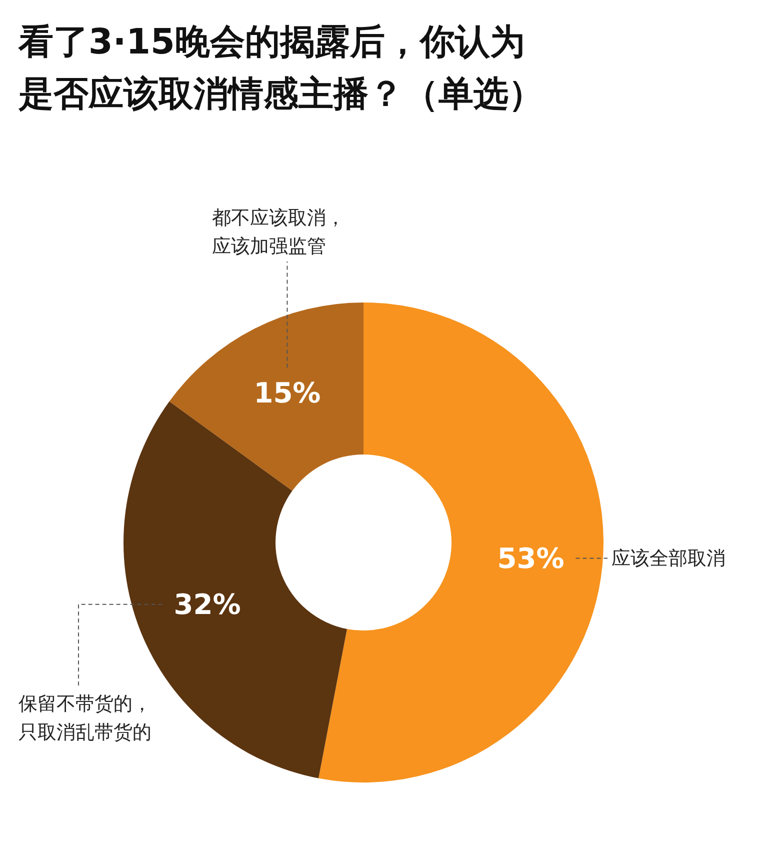 Image resolution: width=763 pixels, height=847 pixels. I want to click on slice-label: 都不应该取消，应该加强监管, so click(279, 232).